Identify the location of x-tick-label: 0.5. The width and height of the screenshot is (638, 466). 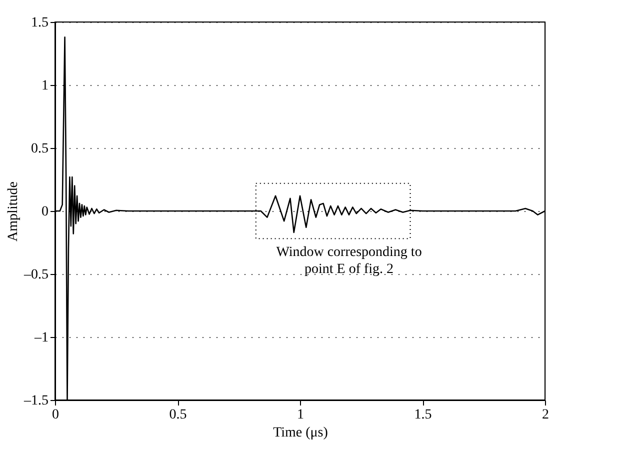
(178, 415).